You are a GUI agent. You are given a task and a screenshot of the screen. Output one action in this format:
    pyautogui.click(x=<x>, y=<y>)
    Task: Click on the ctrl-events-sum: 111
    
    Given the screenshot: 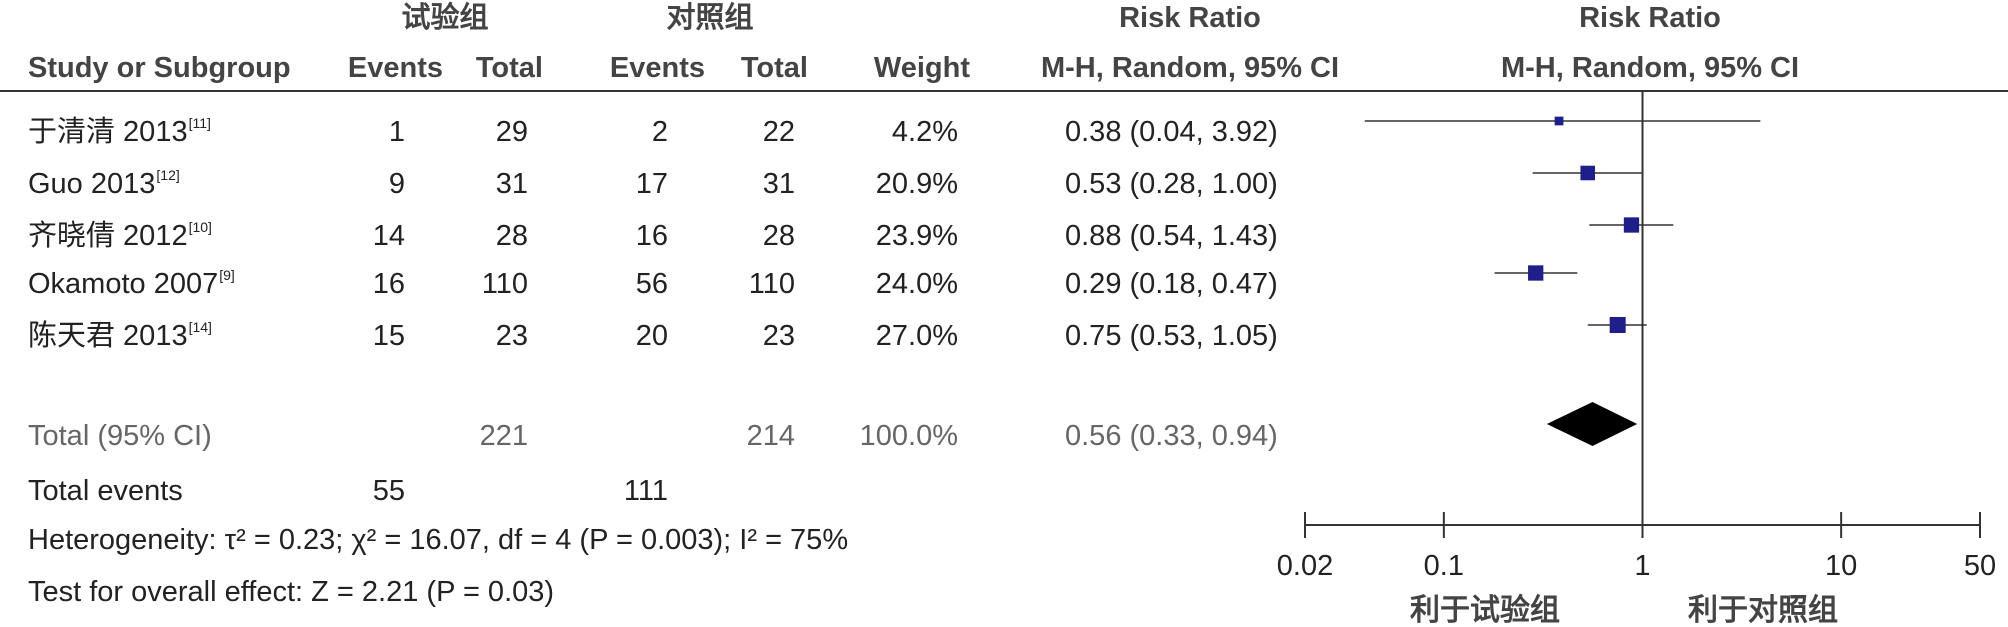 What is the action you would take?
    pyautogui.click(x=645, y=491)
    